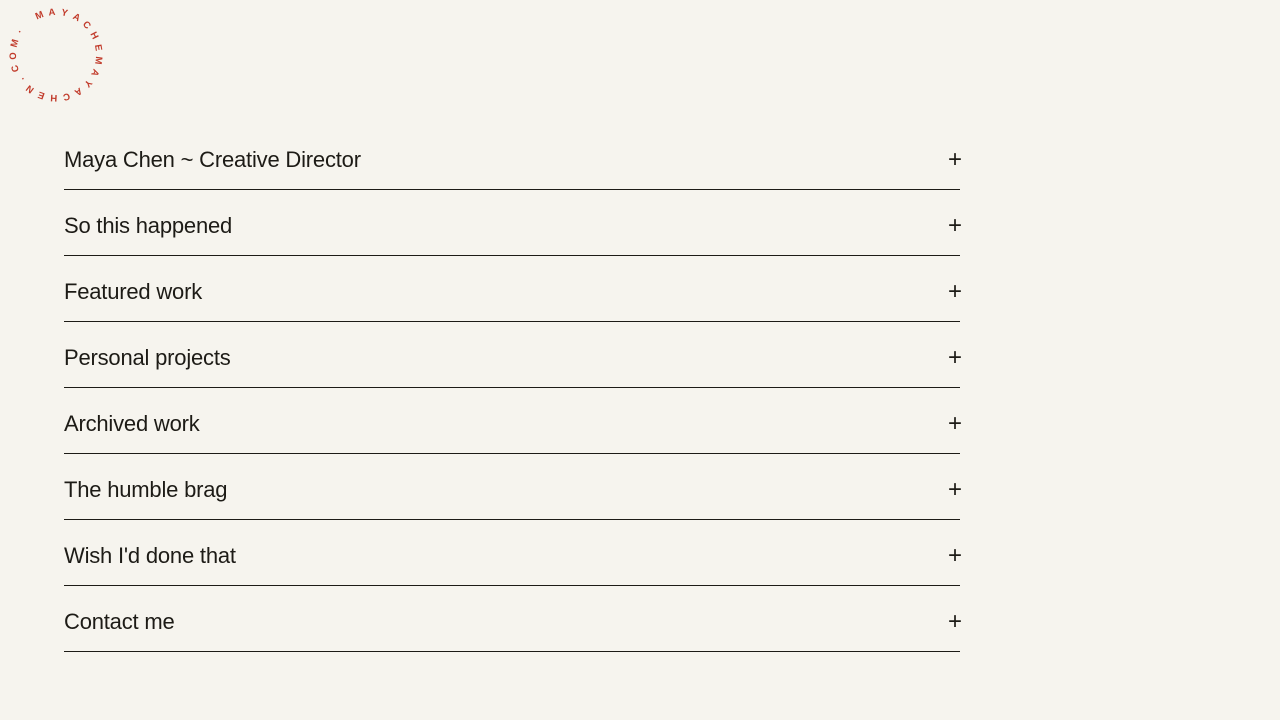 The width and height of the screenshot is (1280, 720). I want to click on accordion-row-maya-chen: Maya Chen ~ Creative Director +, so click(513, 157).